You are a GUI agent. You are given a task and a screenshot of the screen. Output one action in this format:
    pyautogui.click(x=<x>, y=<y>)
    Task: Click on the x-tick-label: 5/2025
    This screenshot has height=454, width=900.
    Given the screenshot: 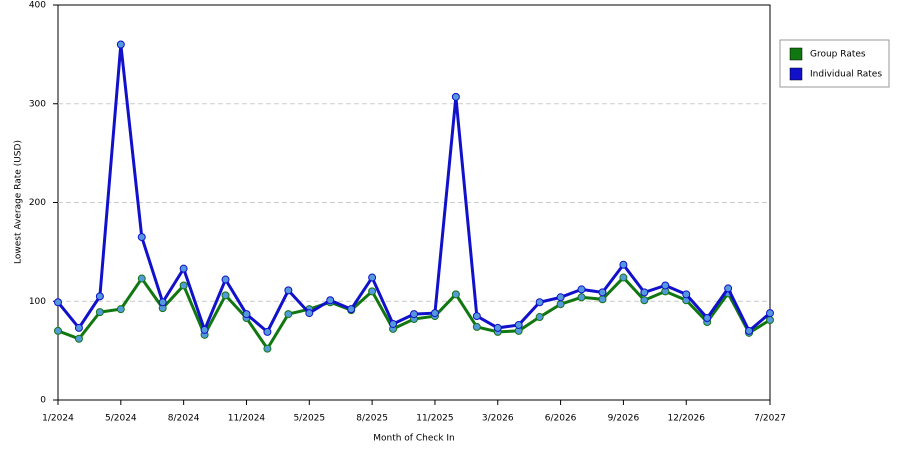 What is the action you would take?
    pyautogui.click(x=309, y=419)
    